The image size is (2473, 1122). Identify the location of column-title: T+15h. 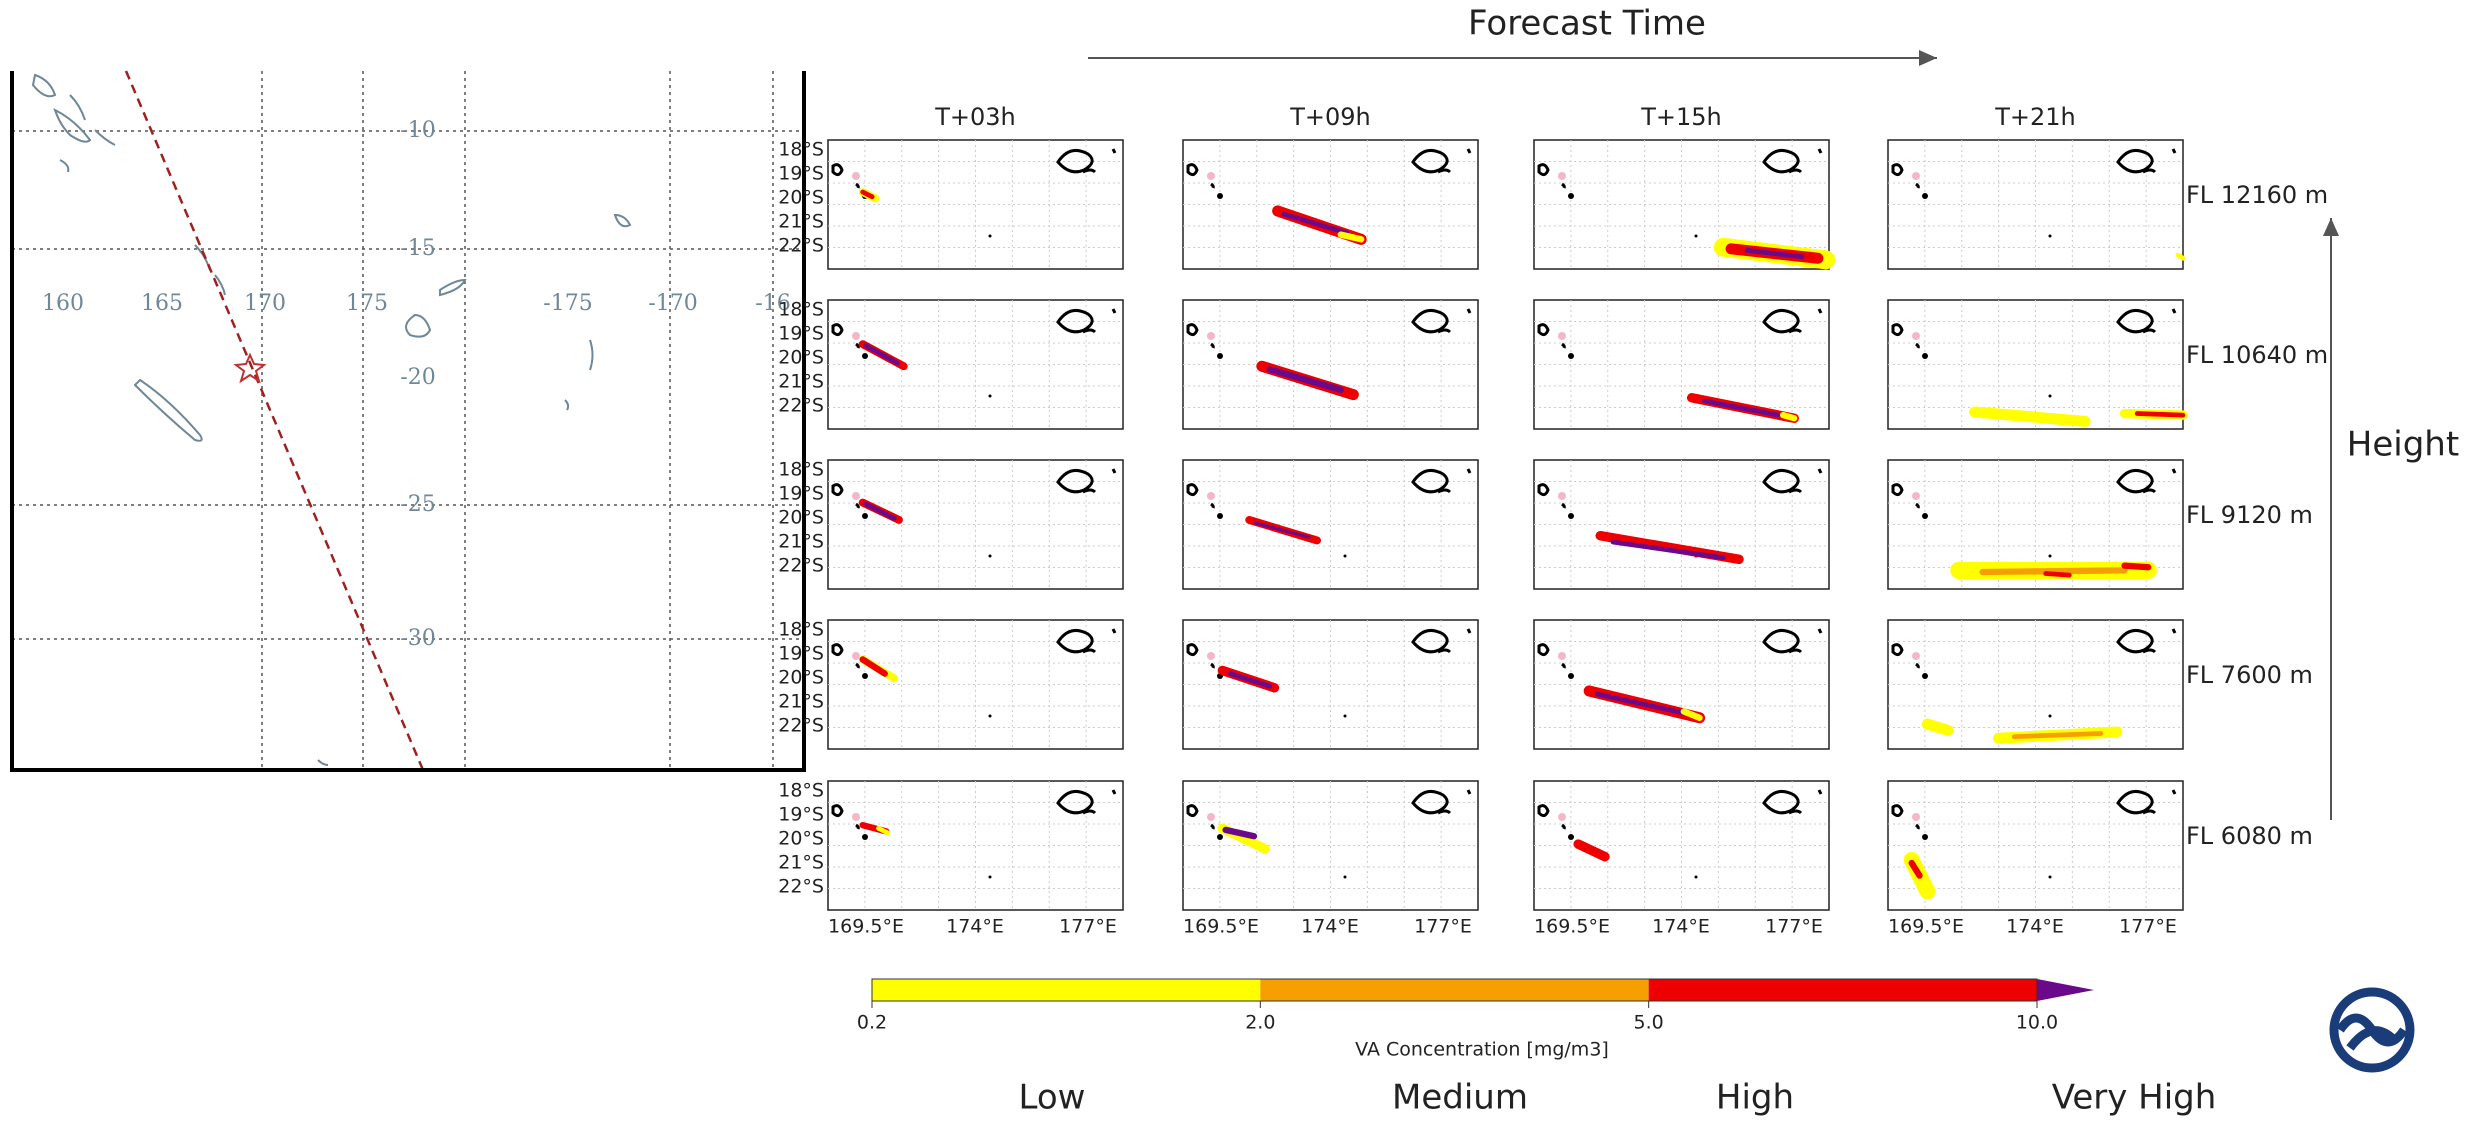
(1681, 117).